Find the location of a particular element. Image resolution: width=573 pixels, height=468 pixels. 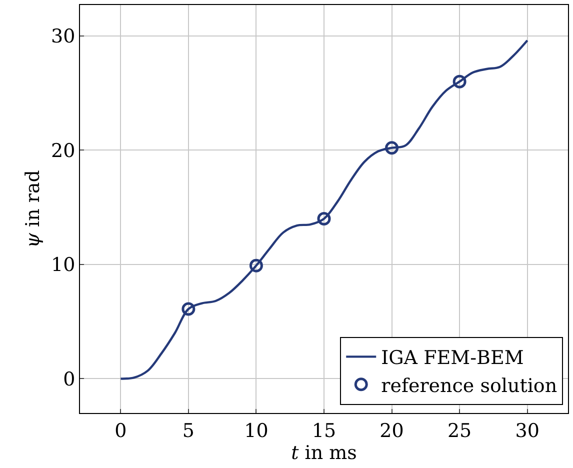

y-tick-label: 20 is located at coordinates (63, 151).